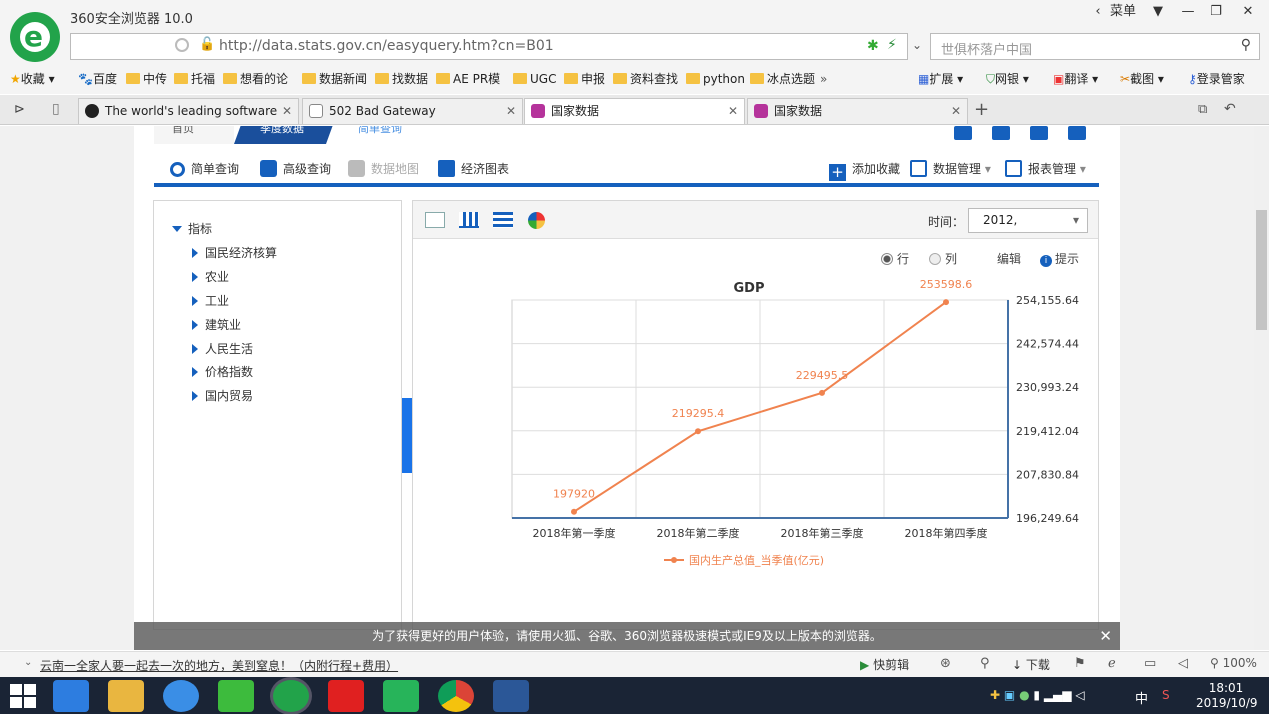 This screenshot has width=1269, height=714. Describe the element at coordinates (1037, 695) in the screenshot. I see `system-tray: ✚ ▣ ● ▮ ▂▄▆ ◁` at that location.